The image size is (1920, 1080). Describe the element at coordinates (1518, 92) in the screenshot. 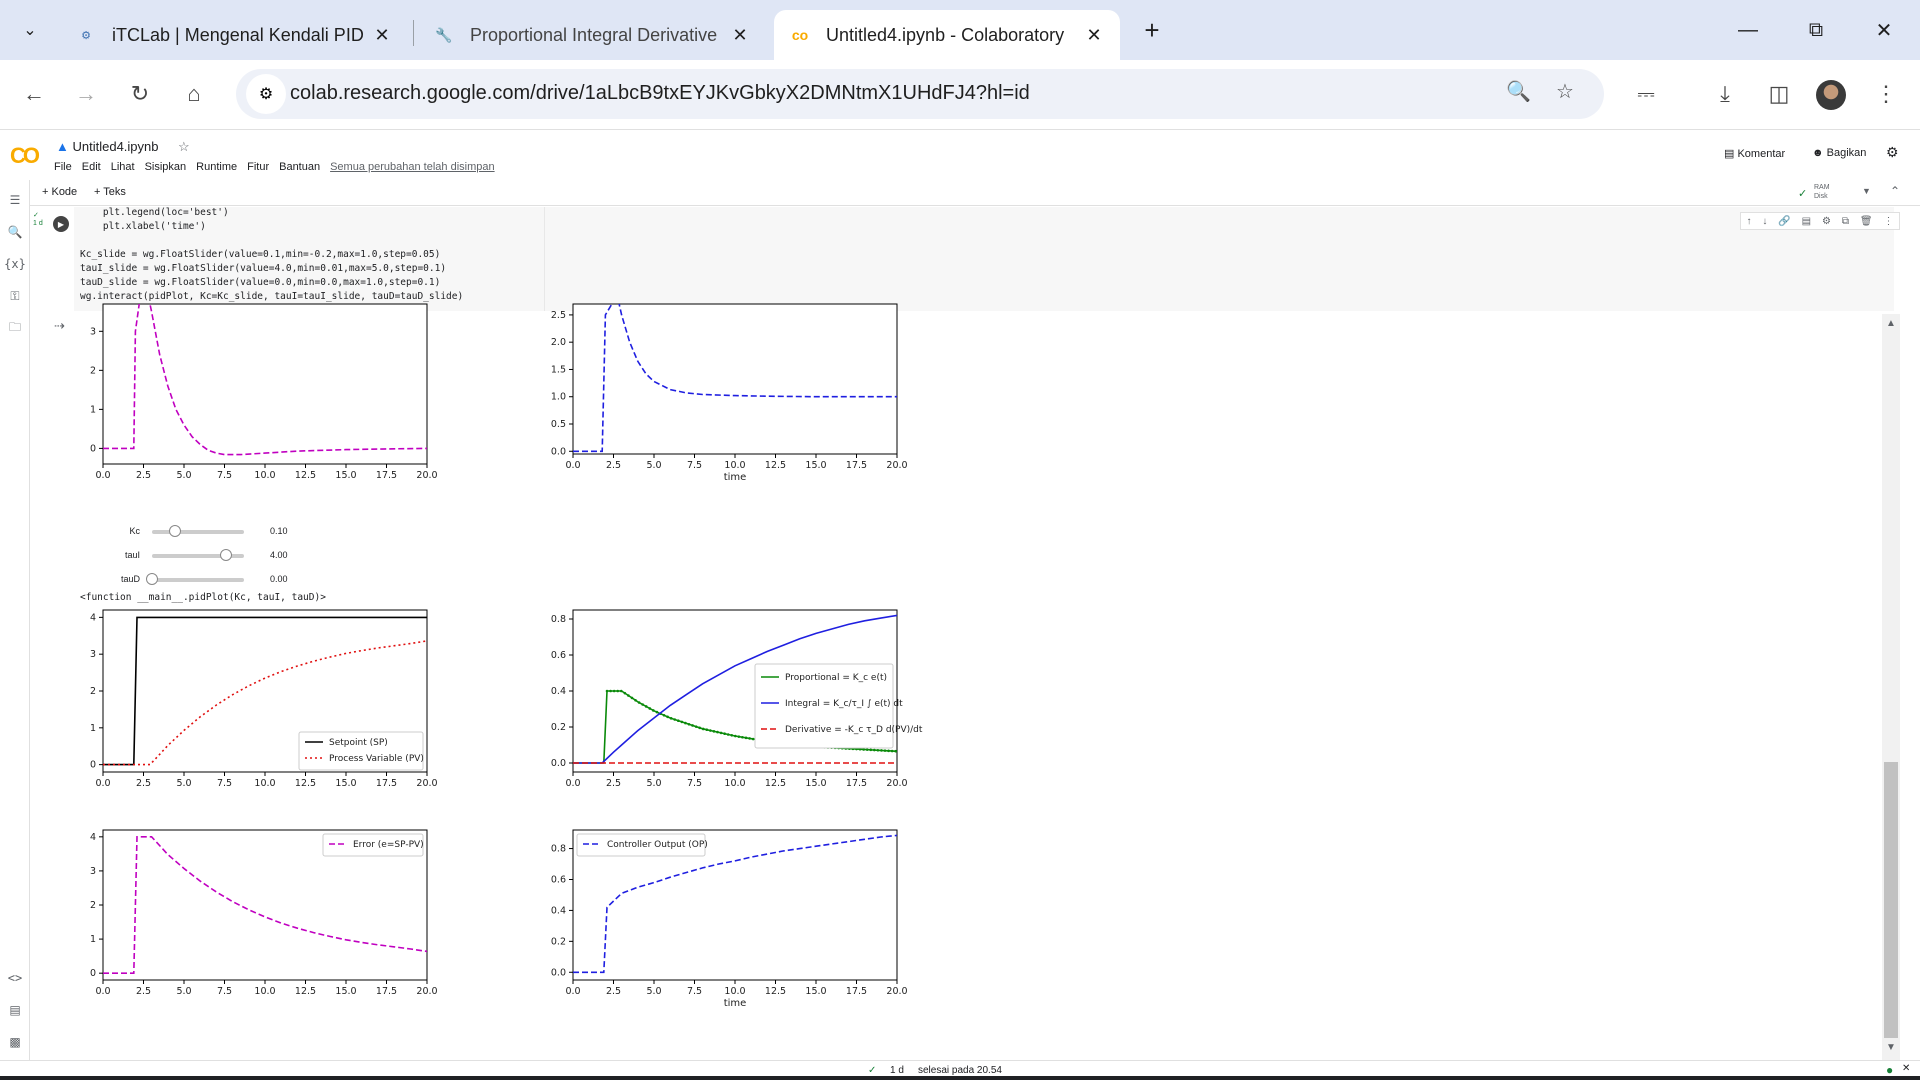

I see `zoom-icon: 🔍` at that location.